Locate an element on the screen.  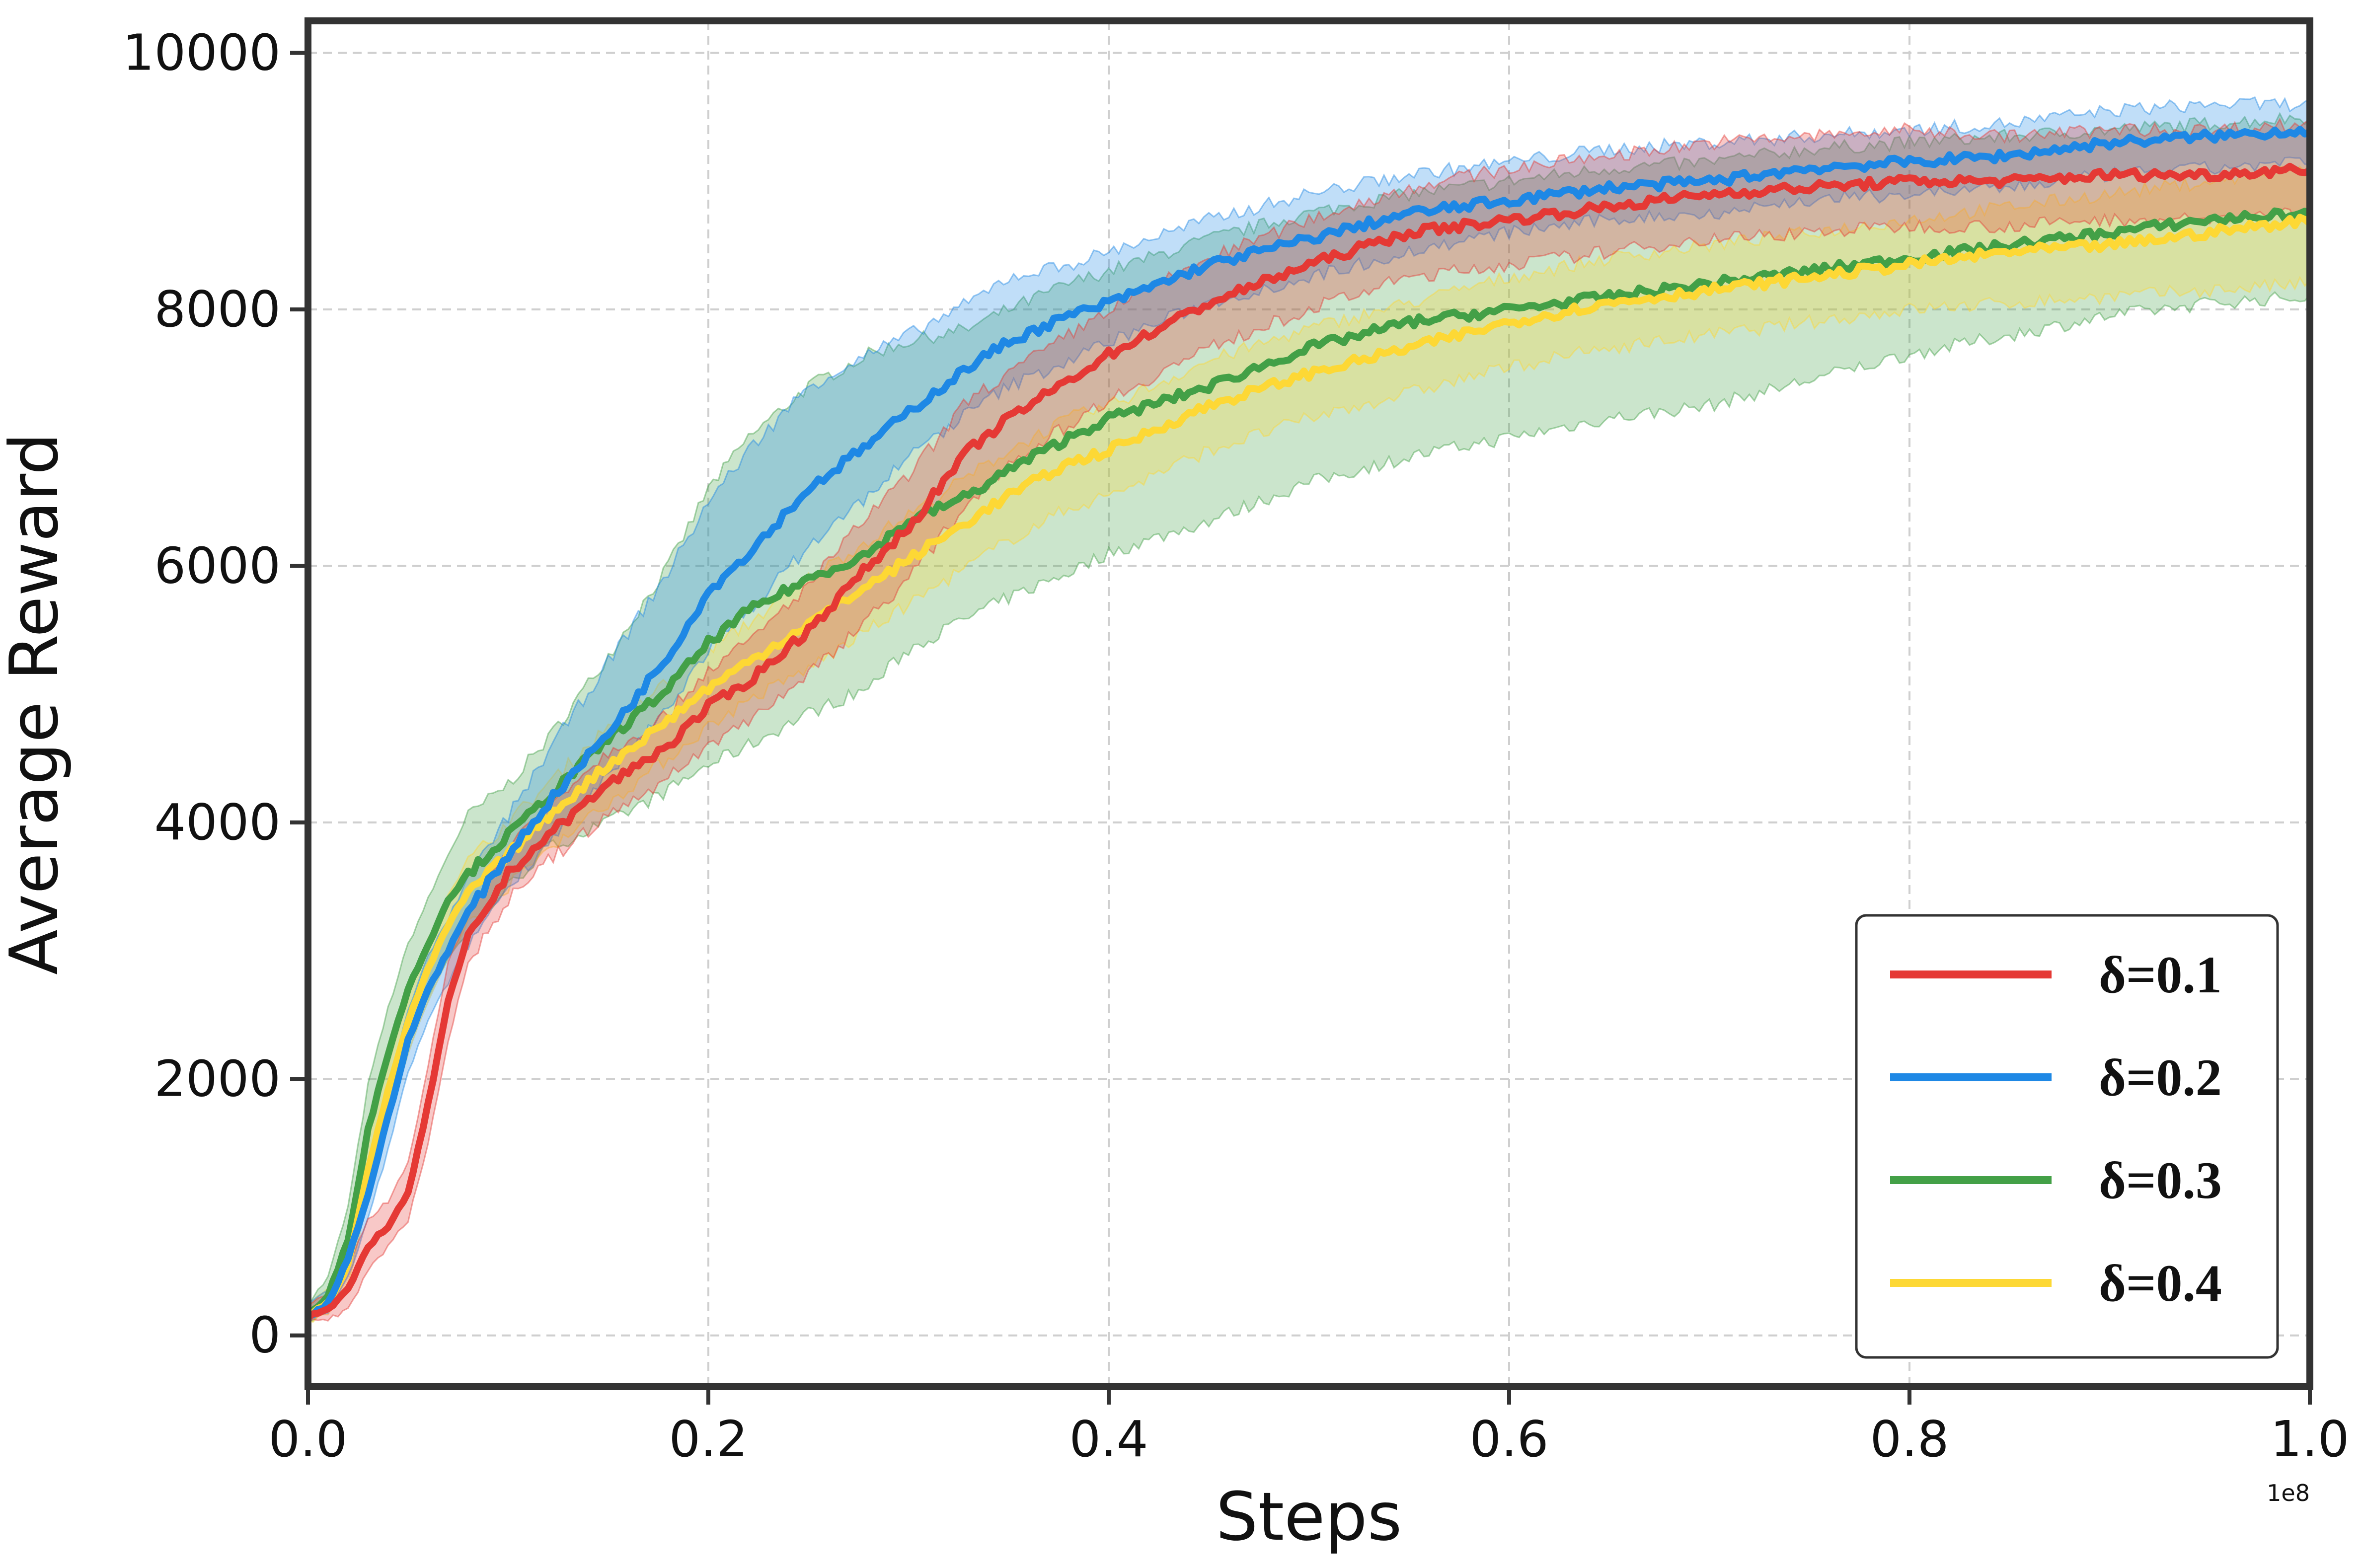
x-axis-title: Steps is located at coordinates (1309, 1517).